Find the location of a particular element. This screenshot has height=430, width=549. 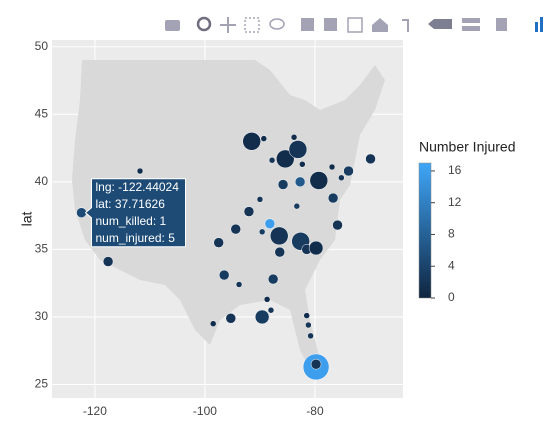

hover-box is located at coordinates (135, 213).